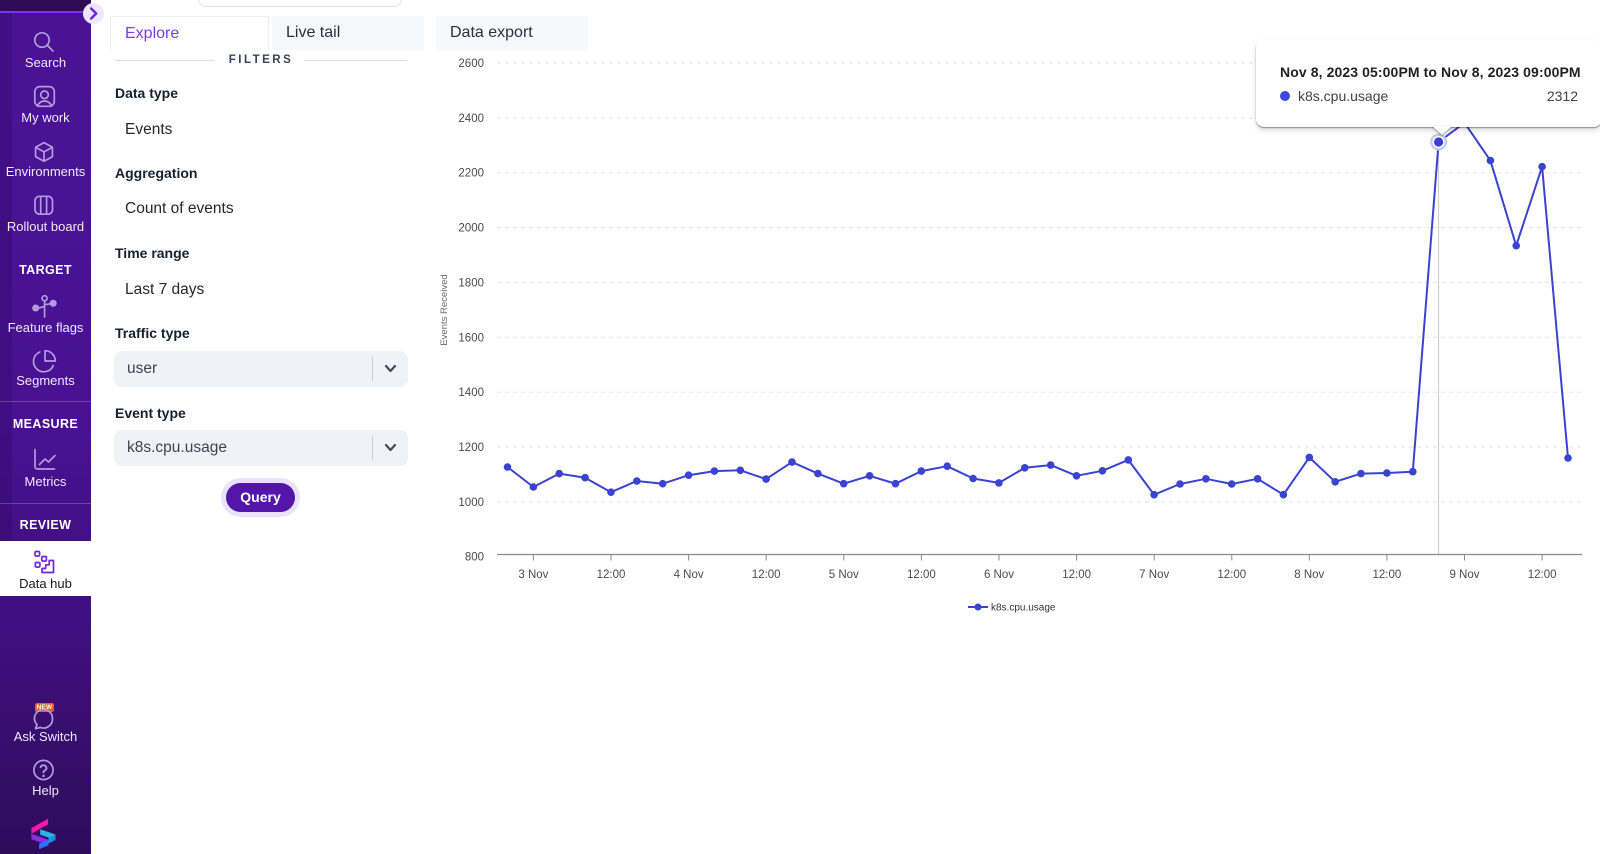 The height and width of the screenshot is (854, 1600). I want to click on svg-text: 5 Nov, so click(844, 575).